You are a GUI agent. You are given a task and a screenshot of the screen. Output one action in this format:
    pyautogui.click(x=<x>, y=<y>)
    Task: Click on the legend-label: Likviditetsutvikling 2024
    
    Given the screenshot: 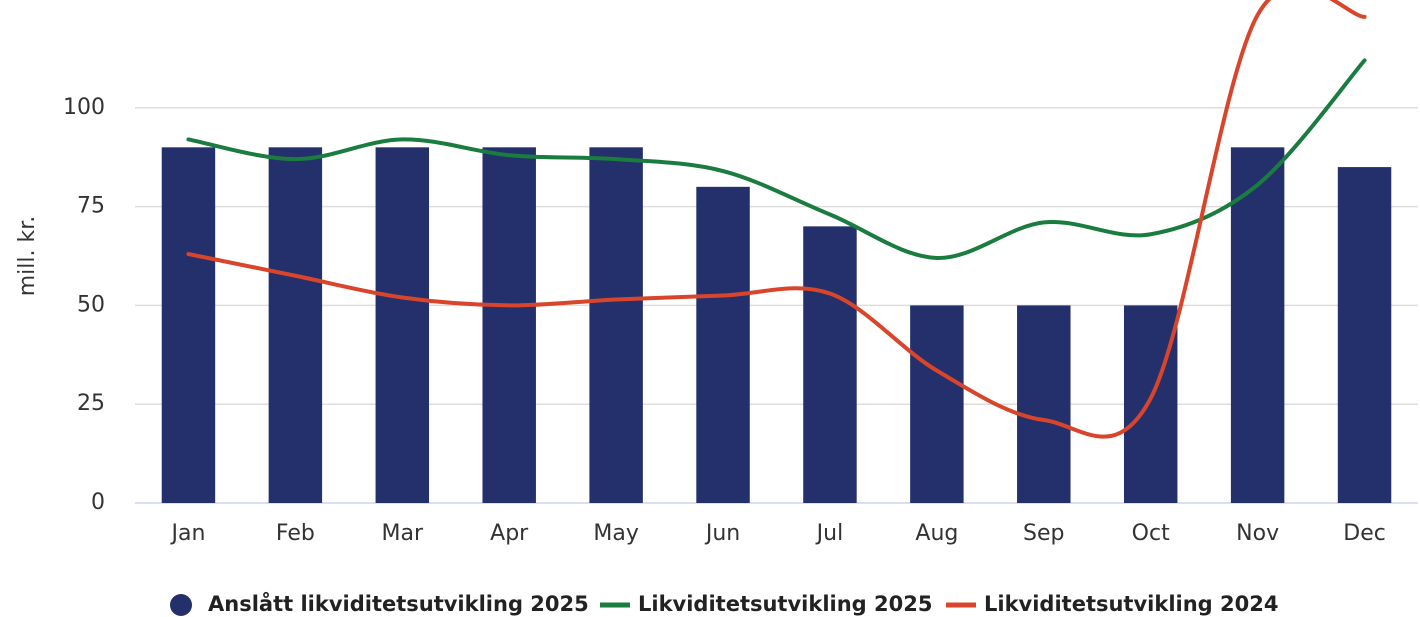 What is the action you would take?
    pyautogui.click(x=1131, y=604)
    